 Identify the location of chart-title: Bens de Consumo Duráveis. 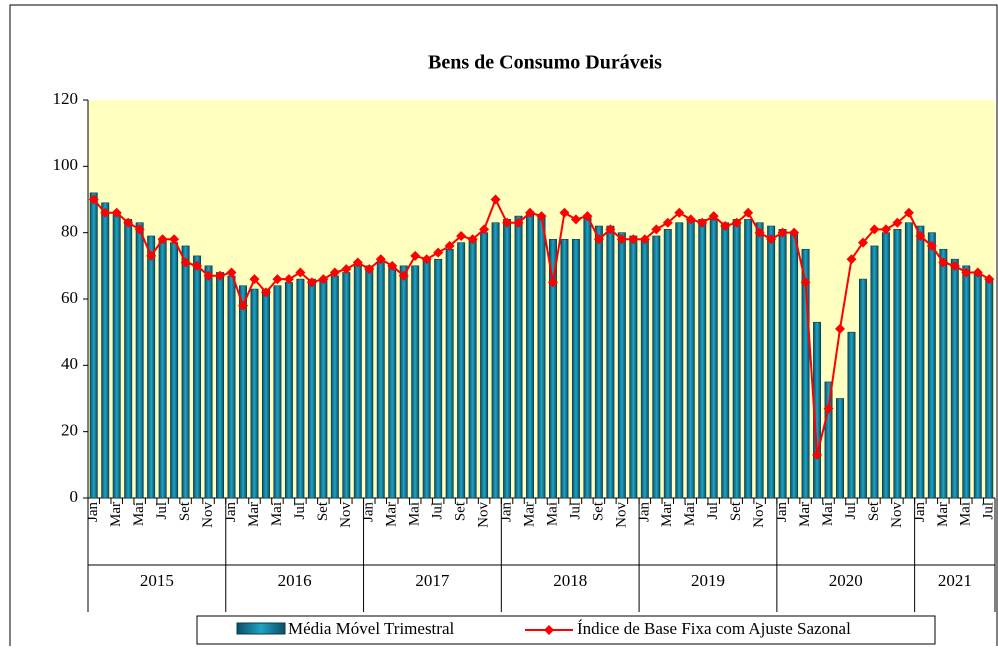
(545, 63).